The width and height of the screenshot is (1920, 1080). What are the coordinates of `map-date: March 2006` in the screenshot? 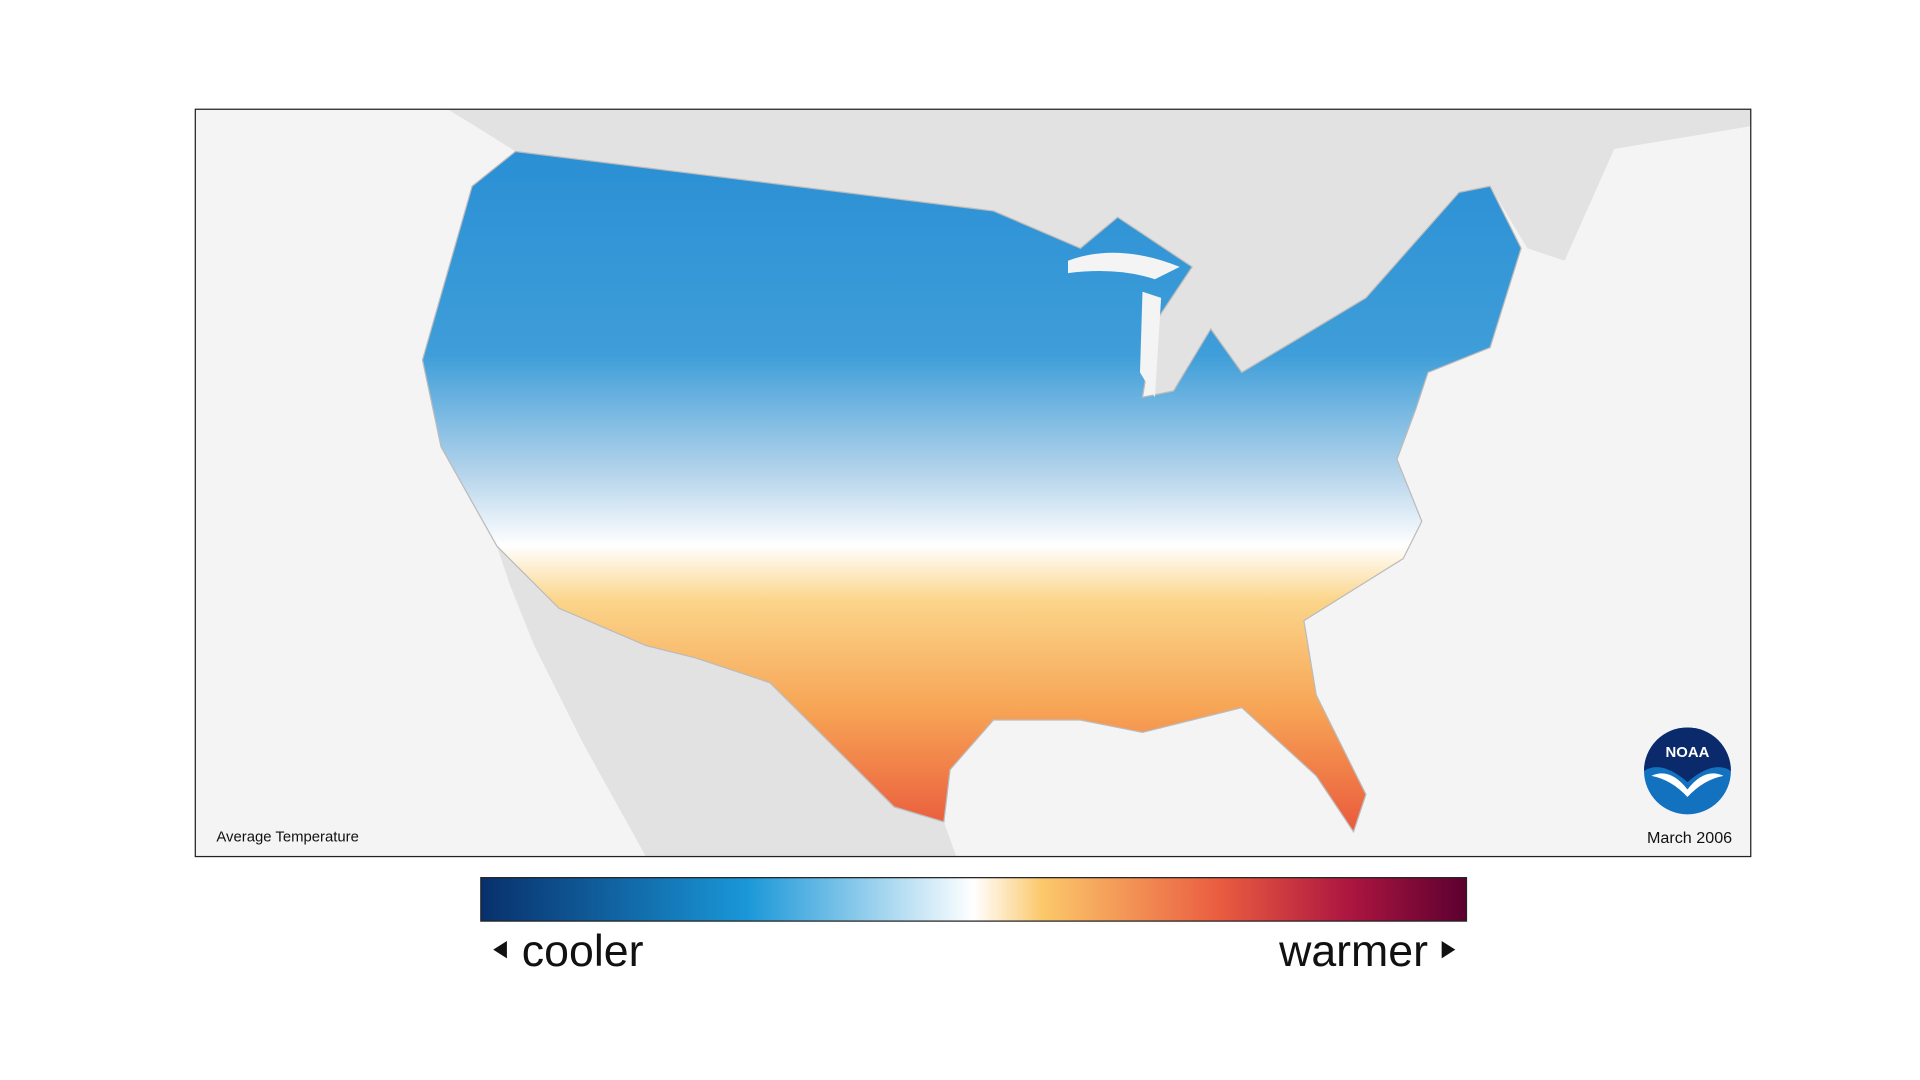 It's located at (1689, 838).